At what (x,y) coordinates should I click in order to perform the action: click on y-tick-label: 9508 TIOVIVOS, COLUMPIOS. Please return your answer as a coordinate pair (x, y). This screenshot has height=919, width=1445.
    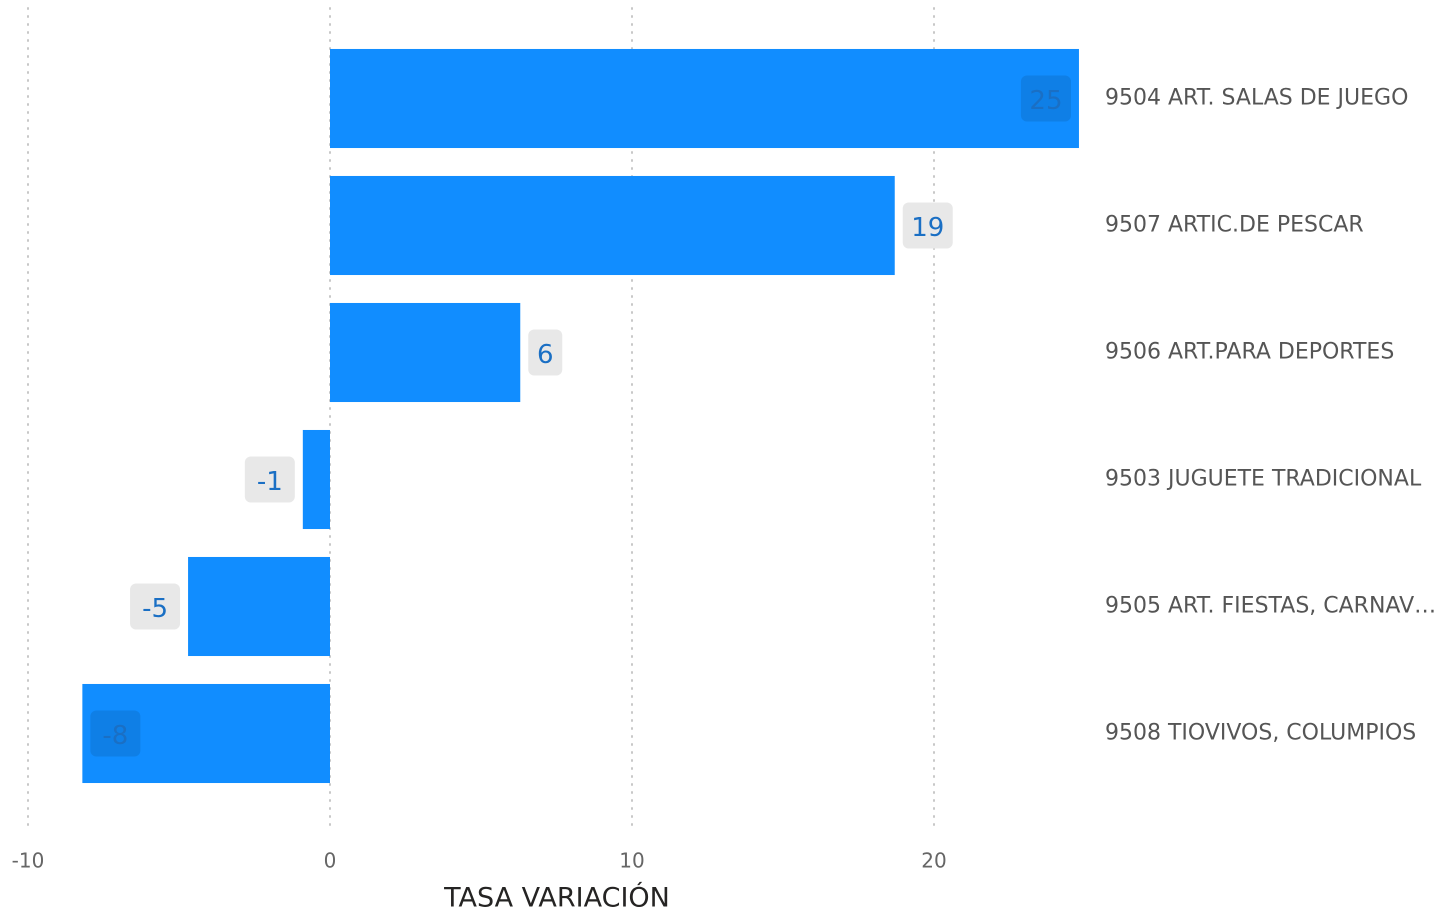
    Looking at the image, I should click on (1260, 733).